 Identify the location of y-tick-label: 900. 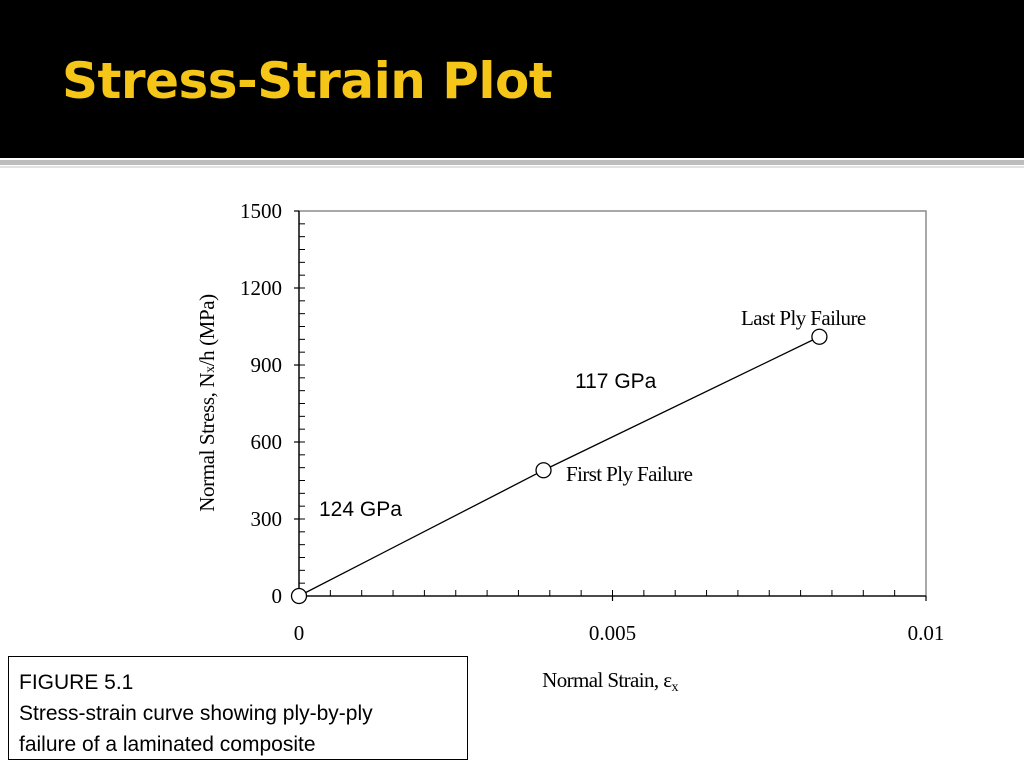
(267, 365).